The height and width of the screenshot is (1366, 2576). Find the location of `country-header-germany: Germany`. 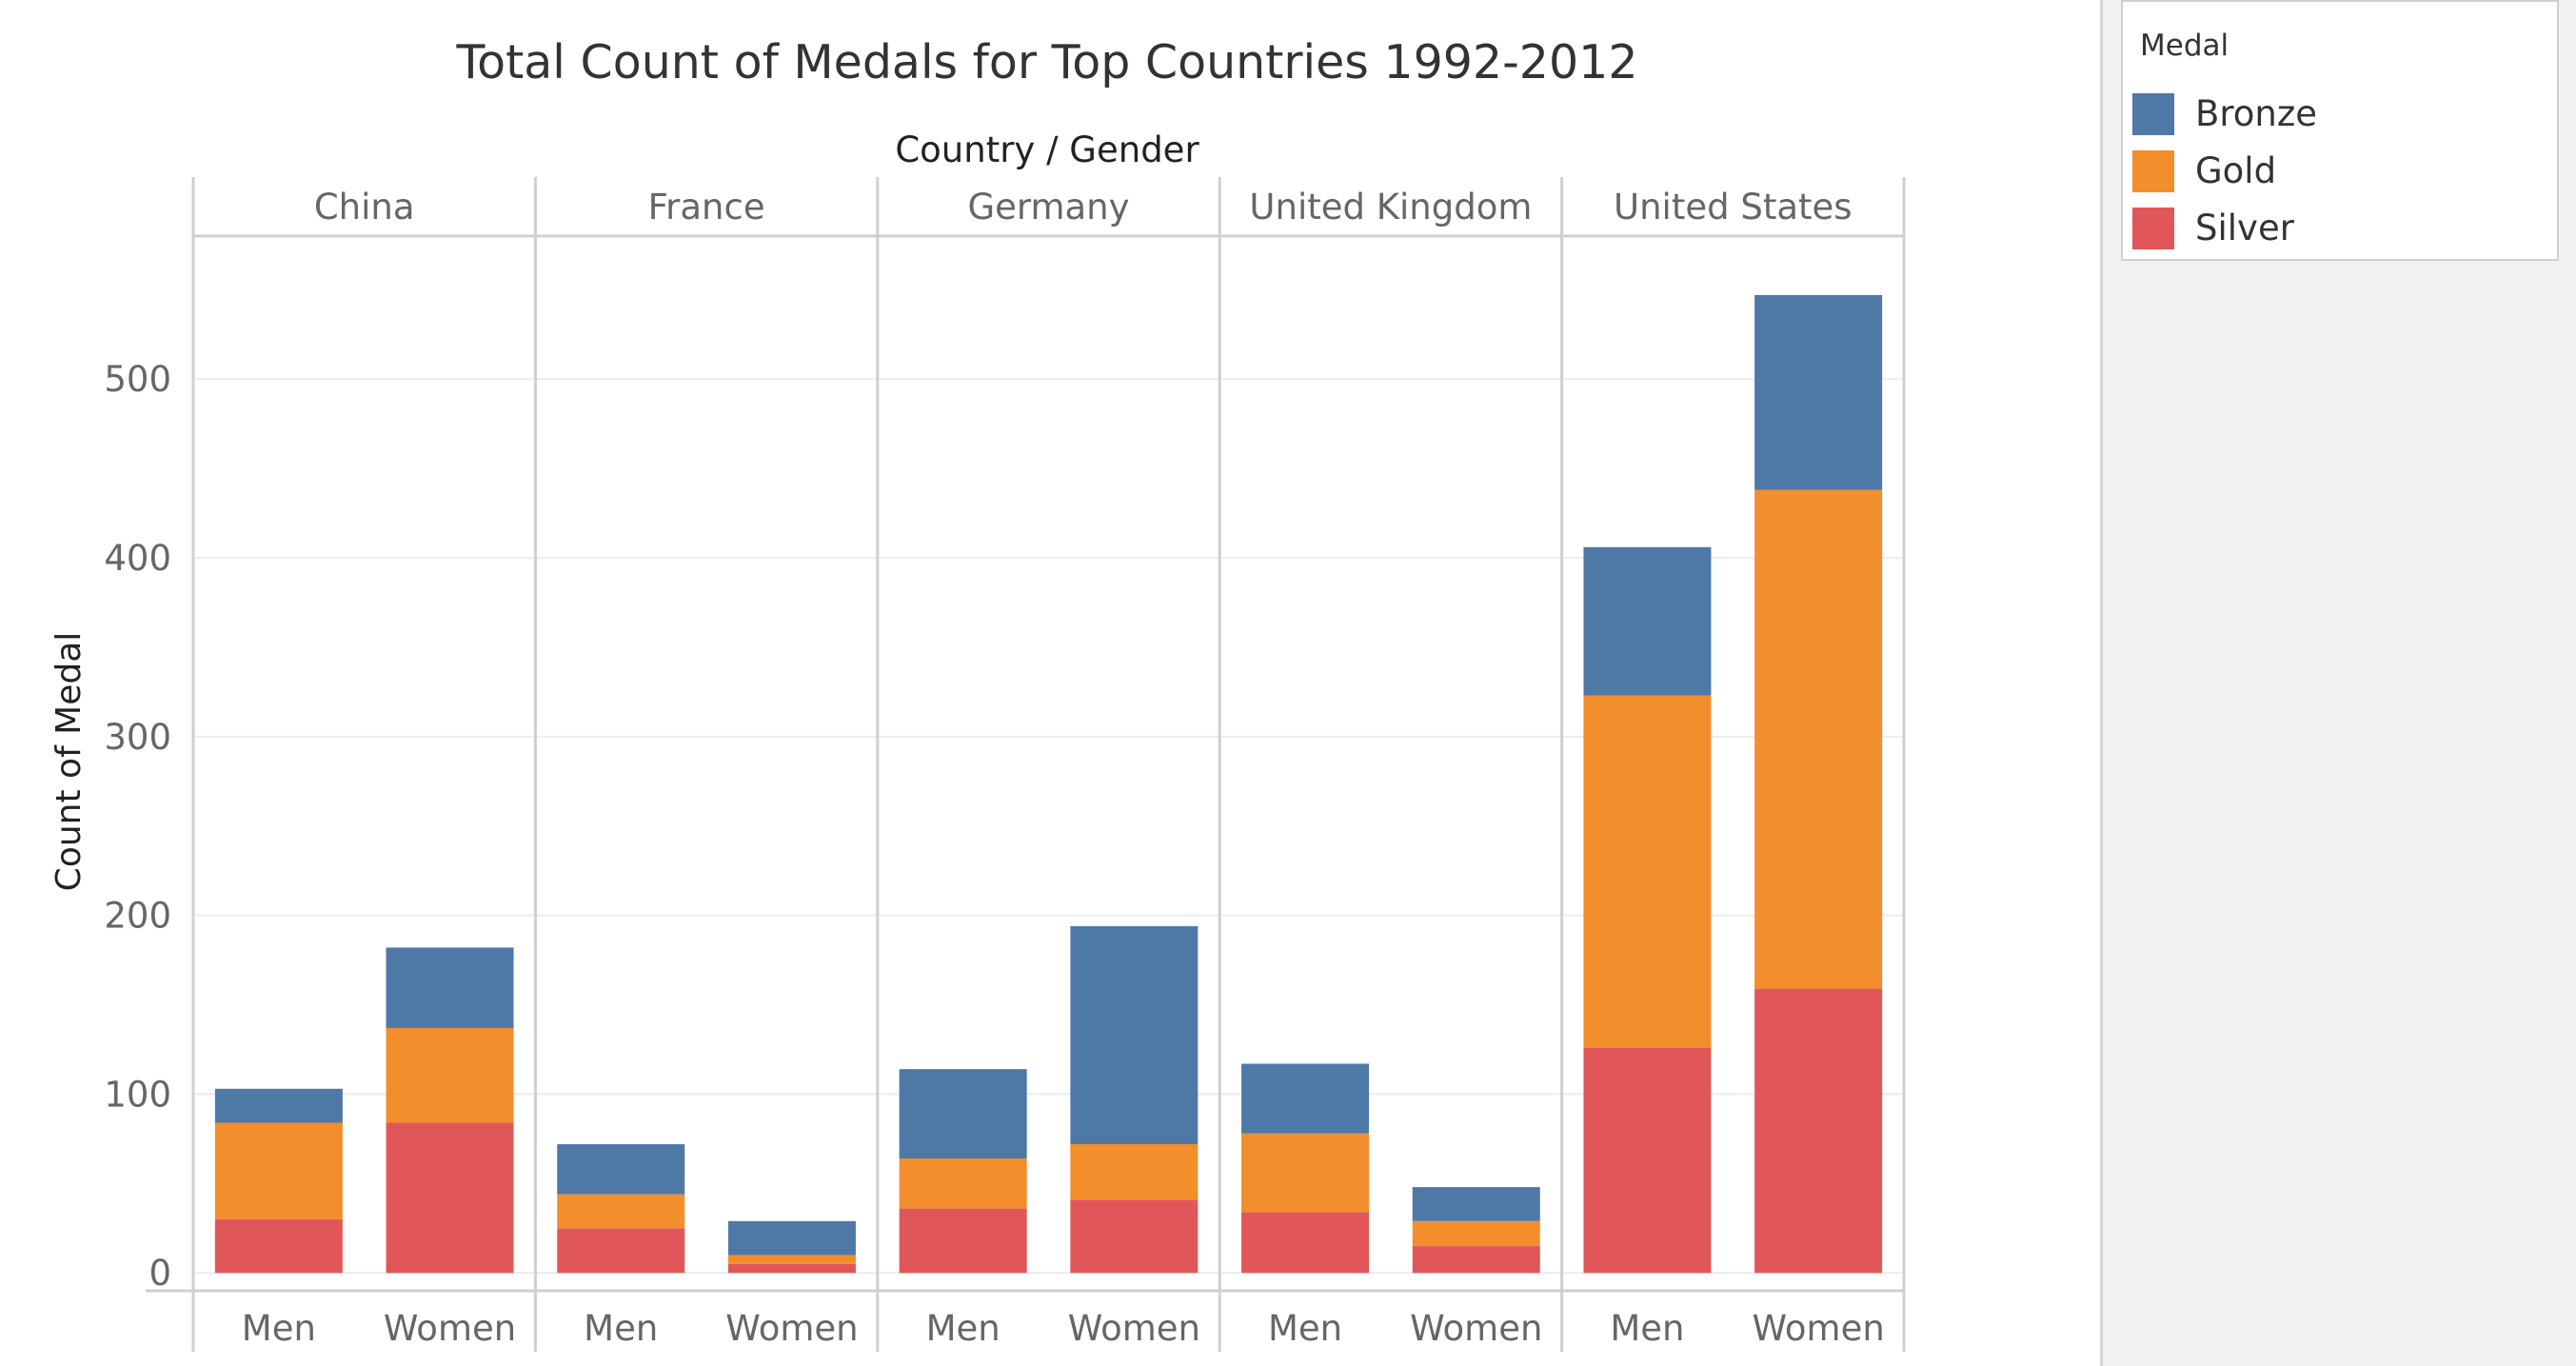

country-header-germany: Germany is located at coordinates (1048, 207).